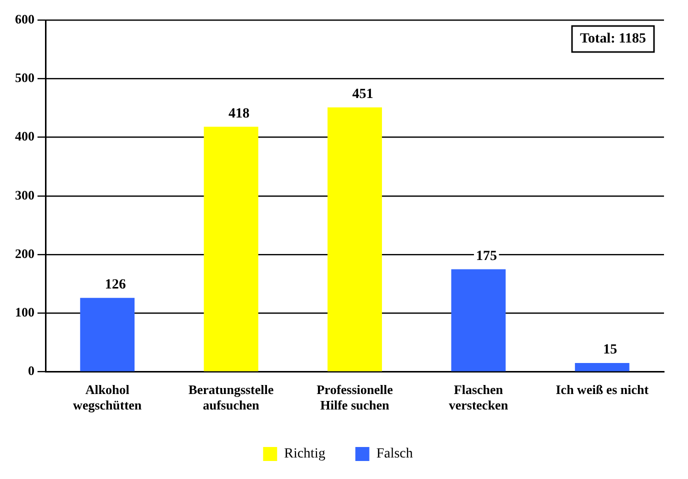 The image size is (688, 479). Describe the element at coordinates (24, 136) in the screenshot. I see `y-tick-label: 400` at that location.